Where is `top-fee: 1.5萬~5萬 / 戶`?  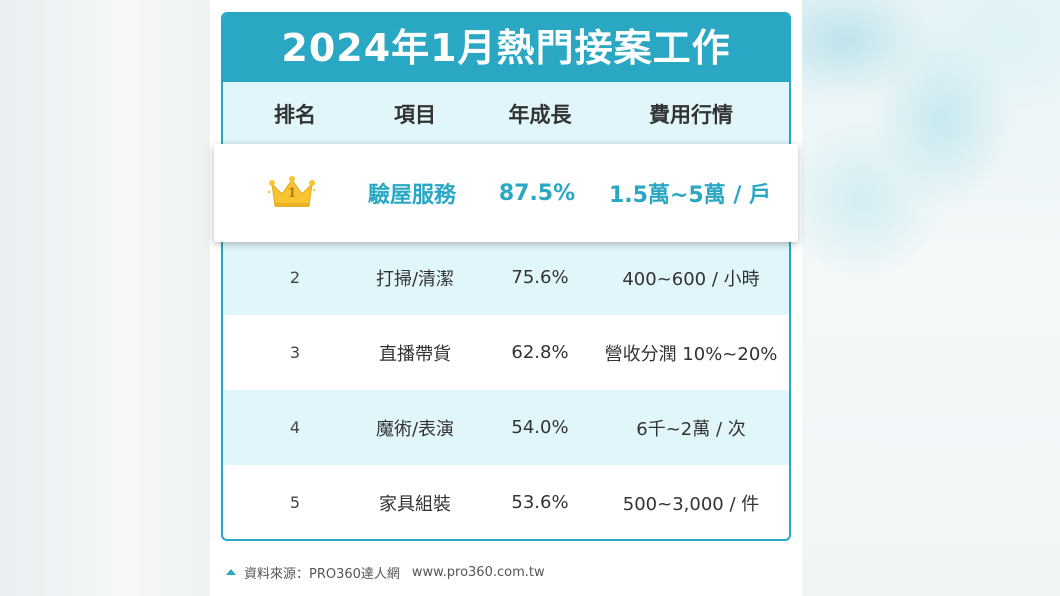 top-fee: 1.5萬~5萬 / 戶 is located at coordinates (690, 195).